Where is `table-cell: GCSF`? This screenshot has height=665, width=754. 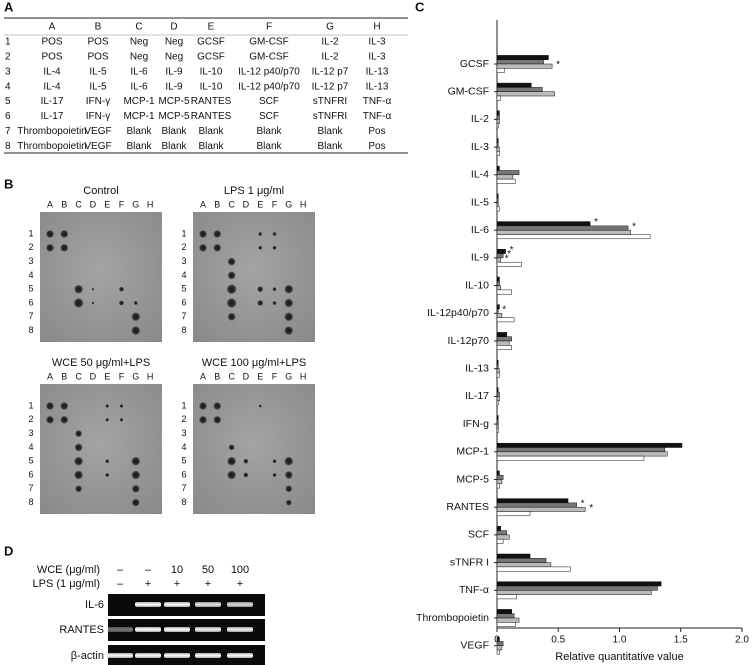
table-cell: GCSF is located at coordinates (211, 57).